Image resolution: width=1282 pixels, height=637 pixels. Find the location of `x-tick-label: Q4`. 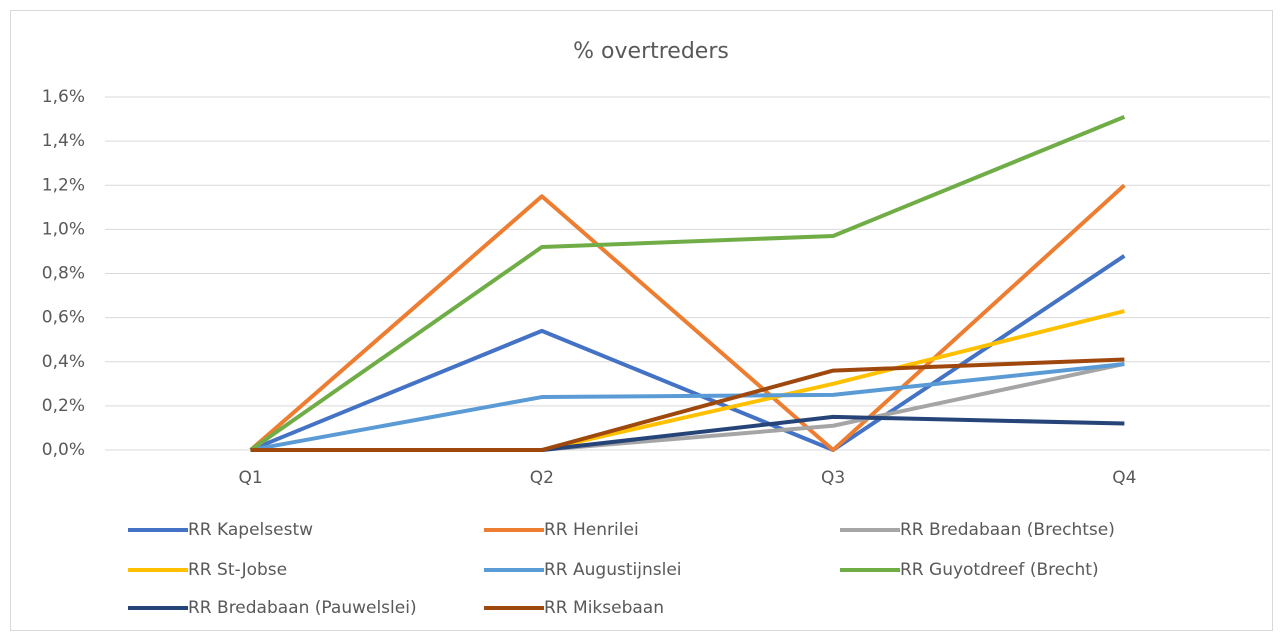

x-tick-label: Q4 is located at coordinates (1124, 478).